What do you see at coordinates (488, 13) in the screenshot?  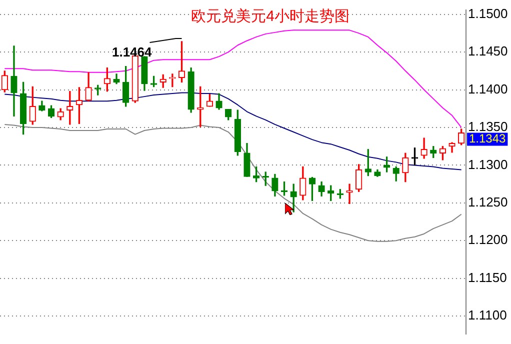 I see `y-tick-label: 1.1500` at bounding box center [488, 13].